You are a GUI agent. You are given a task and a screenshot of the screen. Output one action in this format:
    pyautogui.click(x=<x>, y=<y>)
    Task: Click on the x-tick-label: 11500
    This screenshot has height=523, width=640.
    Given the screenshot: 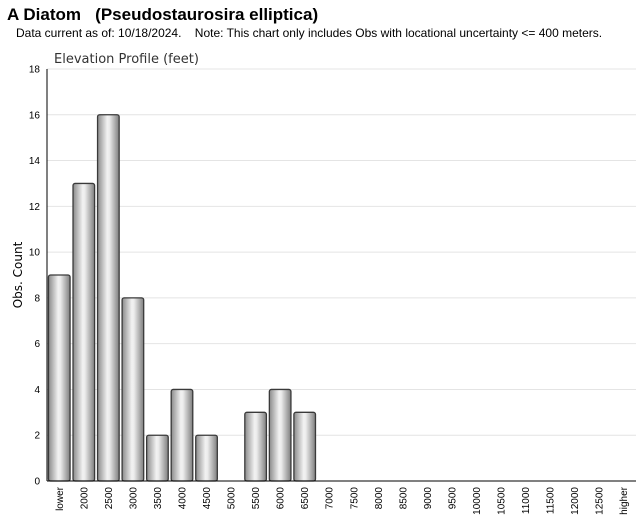 What is the action you would take?
    pyautogui.click(x=551, y=501)
    